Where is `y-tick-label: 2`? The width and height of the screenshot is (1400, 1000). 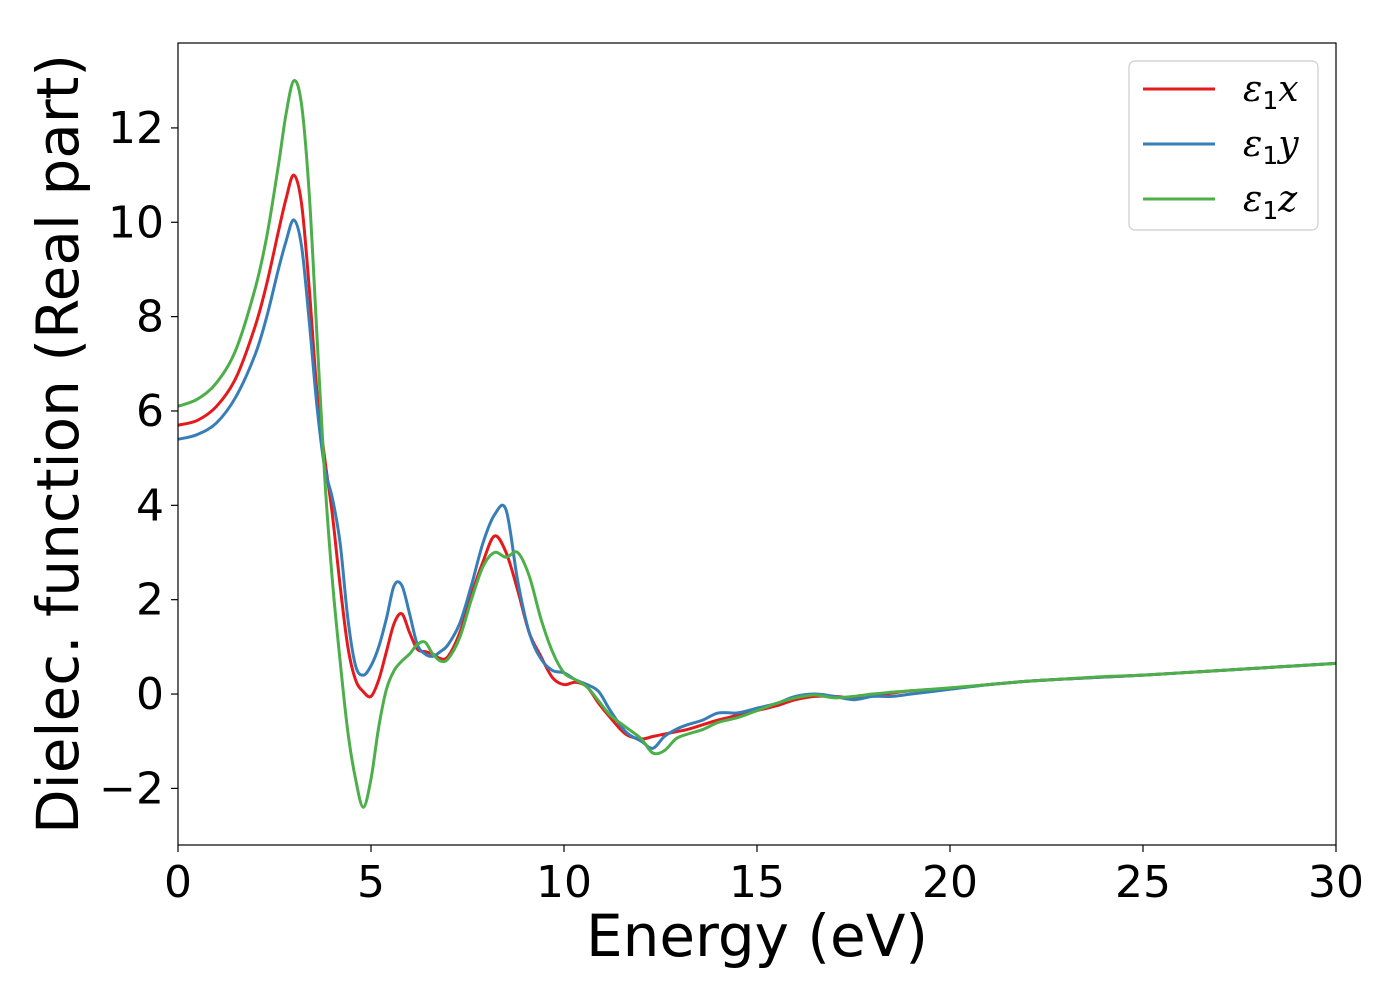
y-tick-label: 2 is located at coordinates (150, 600).